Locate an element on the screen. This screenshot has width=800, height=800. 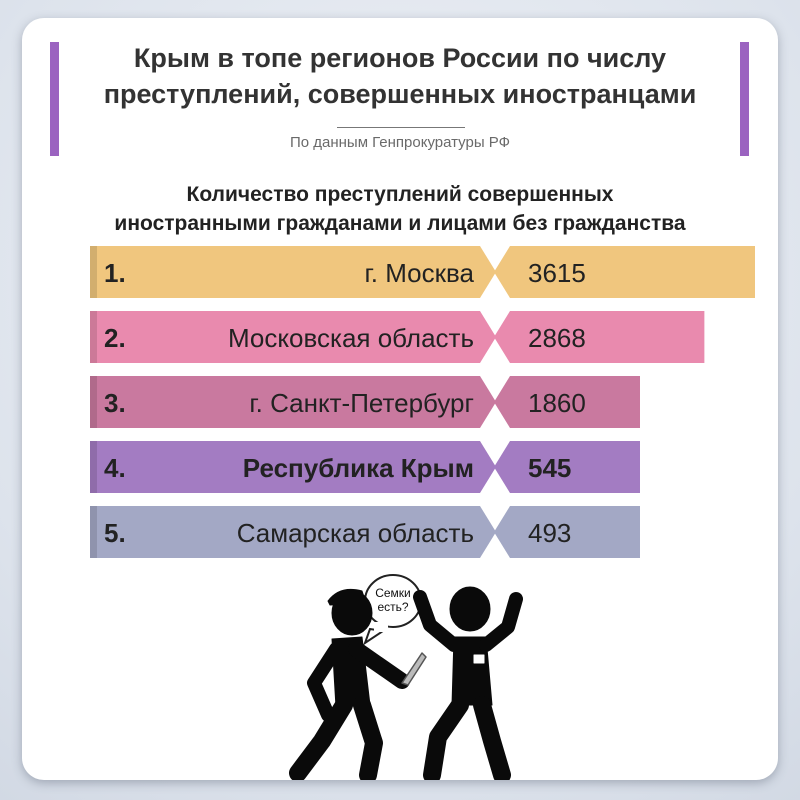
speech-text-2: есть? is located at coordinates (392, 607).